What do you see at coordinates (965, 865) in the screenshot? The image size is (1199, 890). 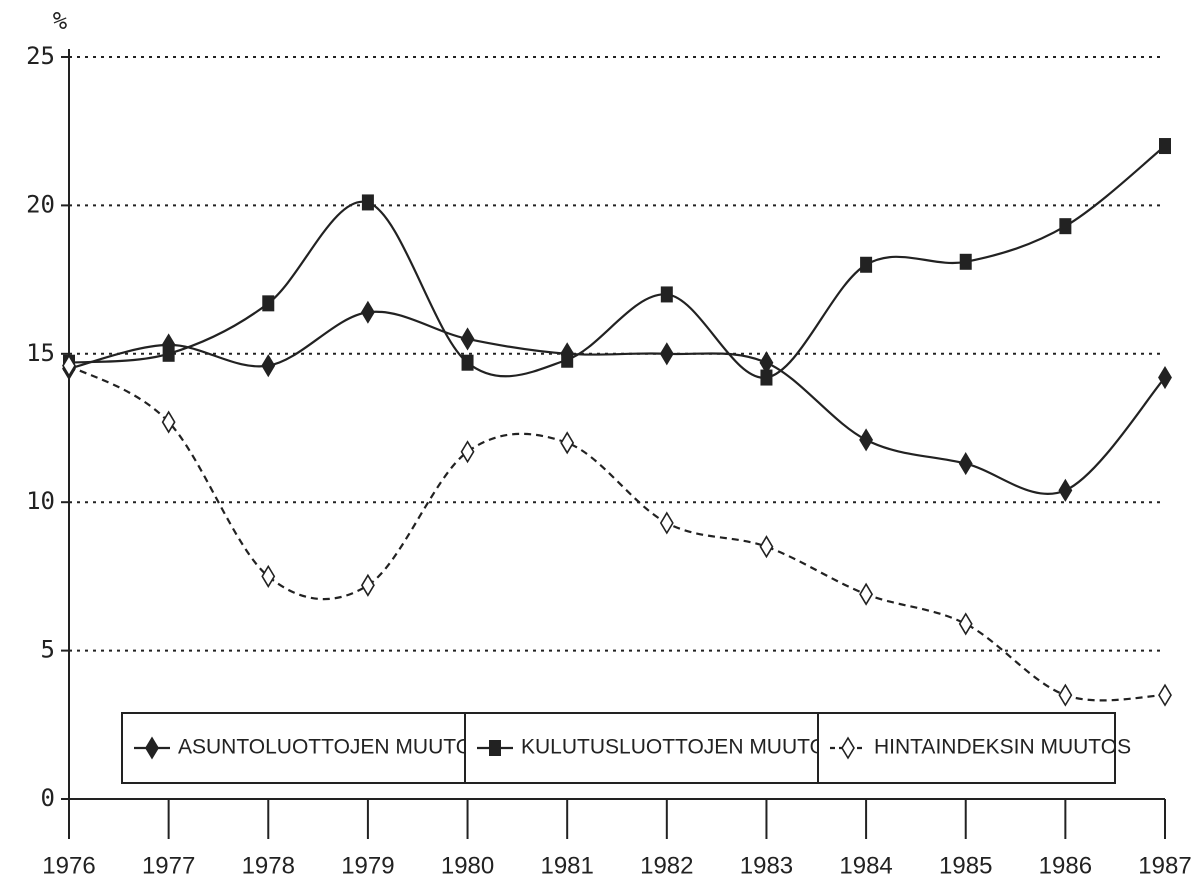 I see `x-tick-label: 1985` at bounding box center [965, 865].